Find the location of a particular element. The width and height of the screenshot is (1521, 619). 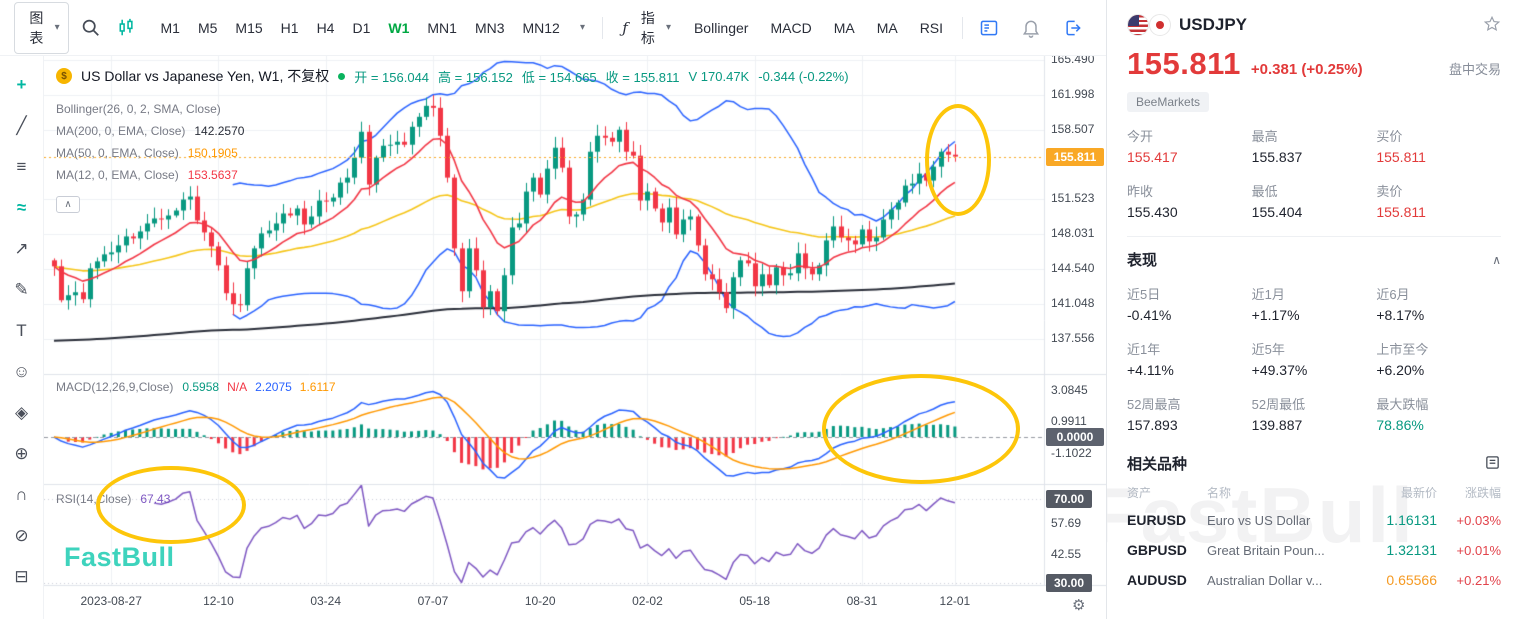

time-axis-tick: 02-02 is located at coordinates (647, 601).